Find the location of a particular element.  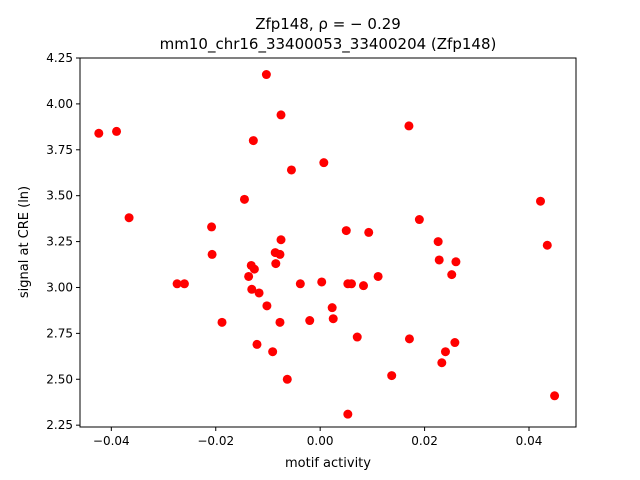

x-axis-label: motif activity is located at coordinates (328, 463).